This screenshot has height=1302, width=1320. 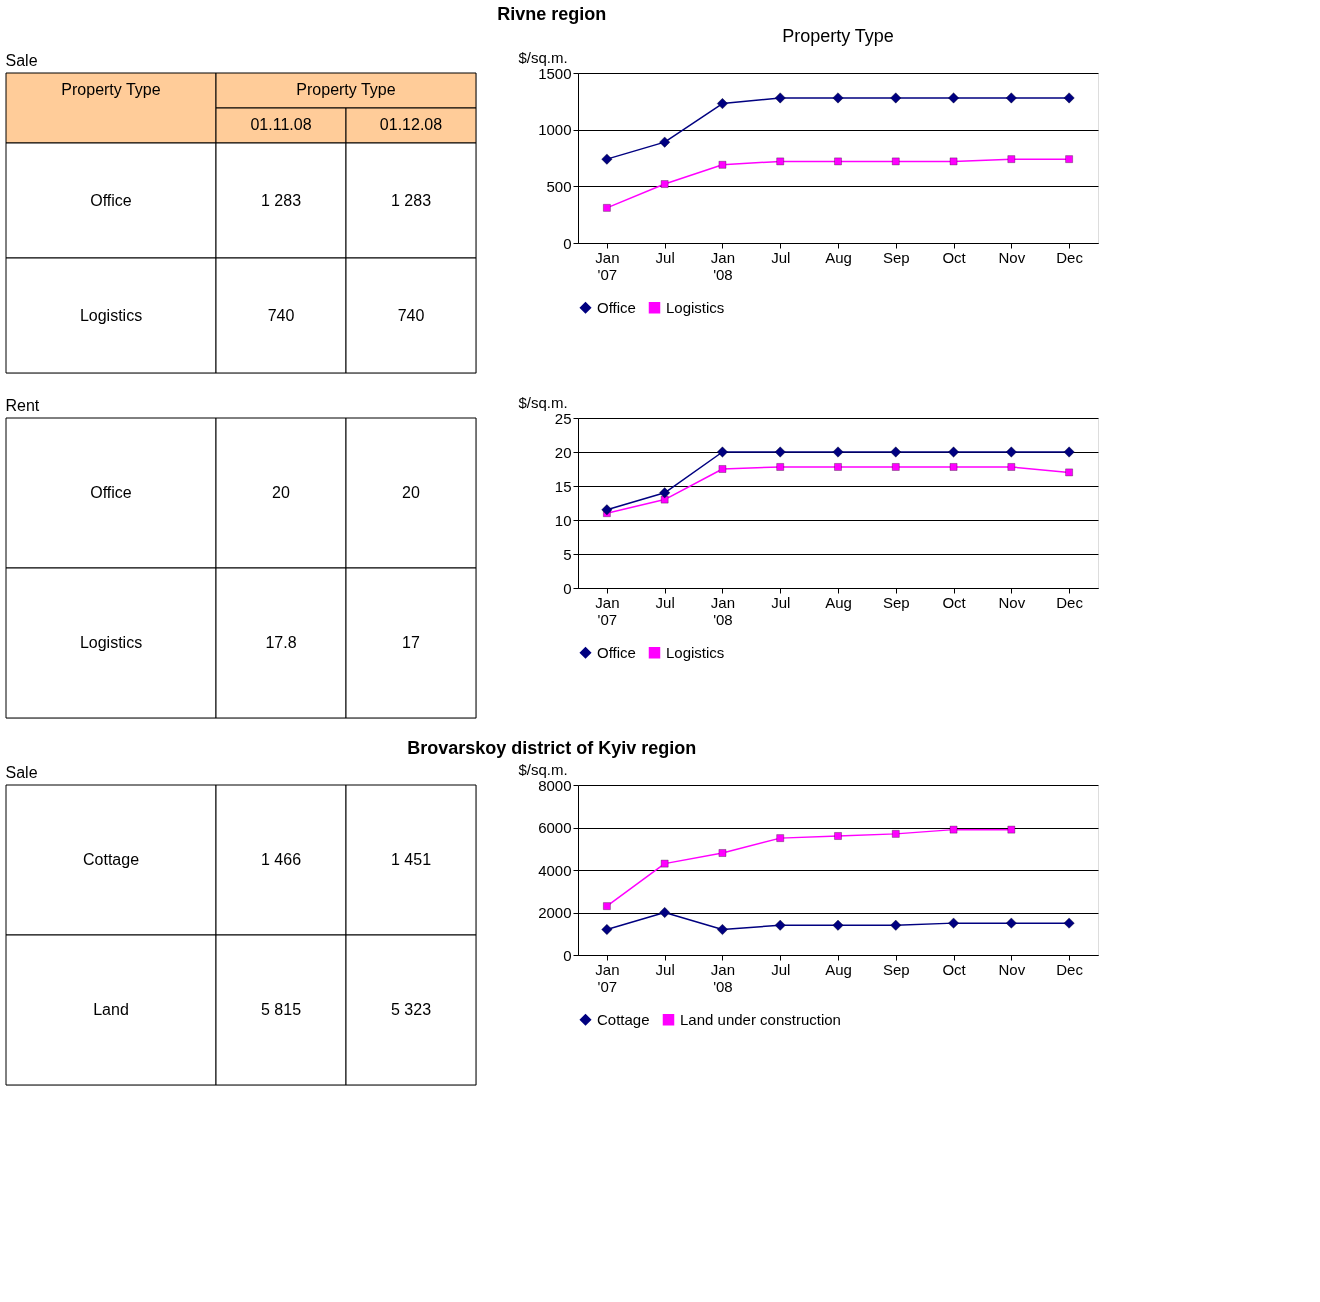 I want to click on y-tick-label: 5, so click(x=567, y=554).